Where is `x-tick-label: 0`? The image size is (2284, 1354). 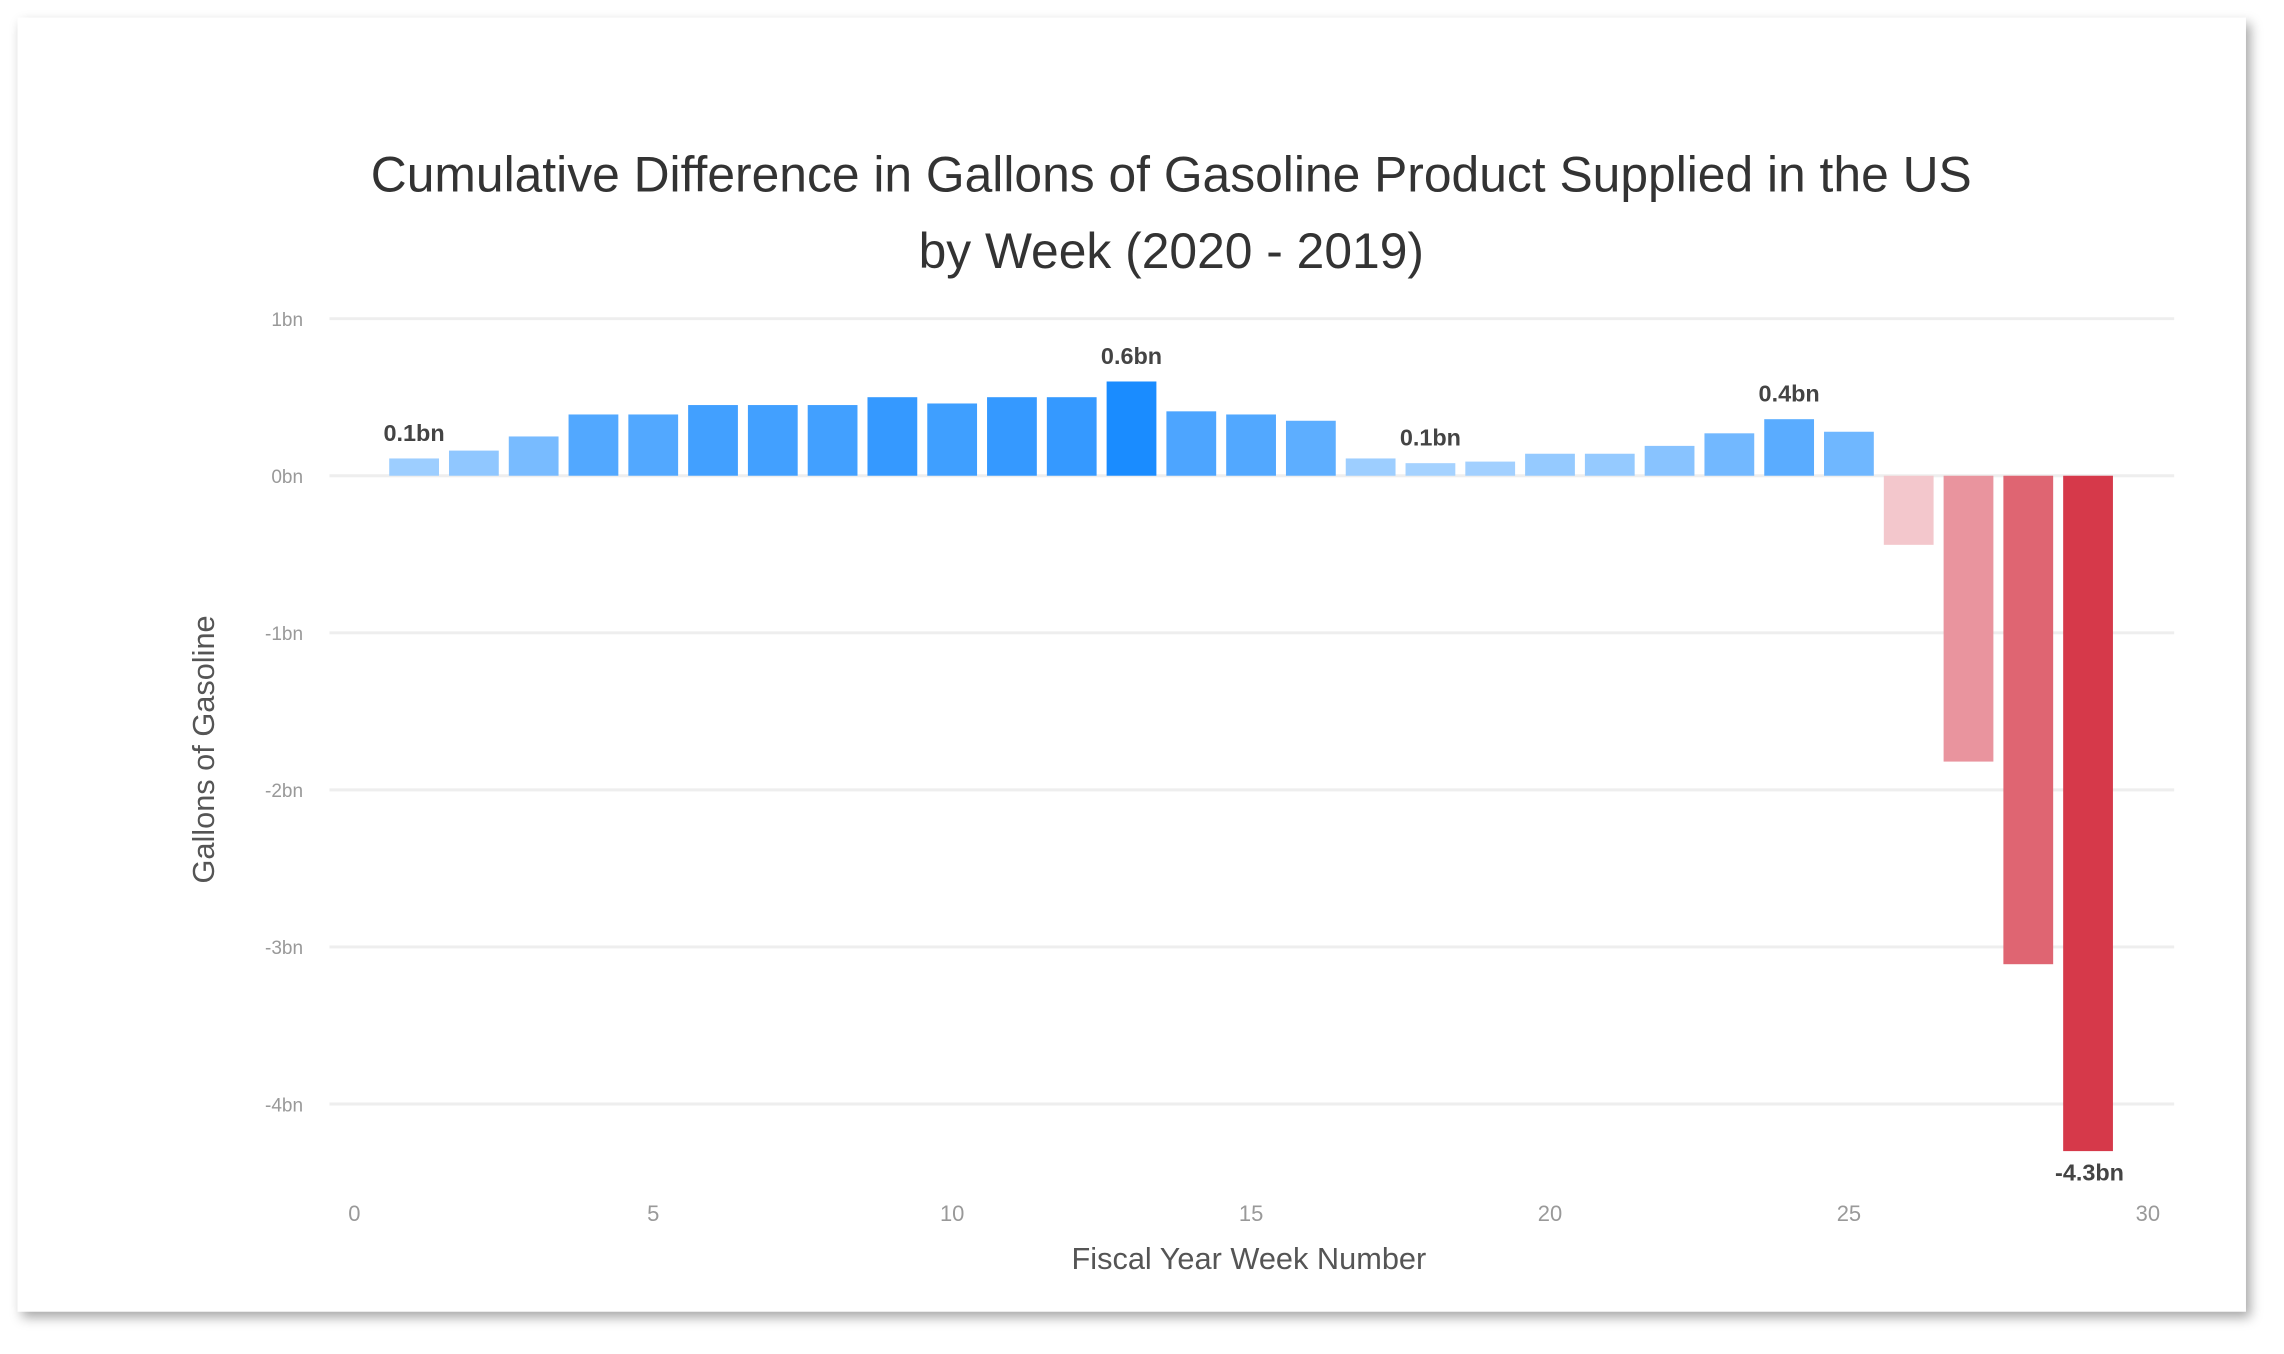
x-tick-label: 0 is located at coordinates (354, 1213).